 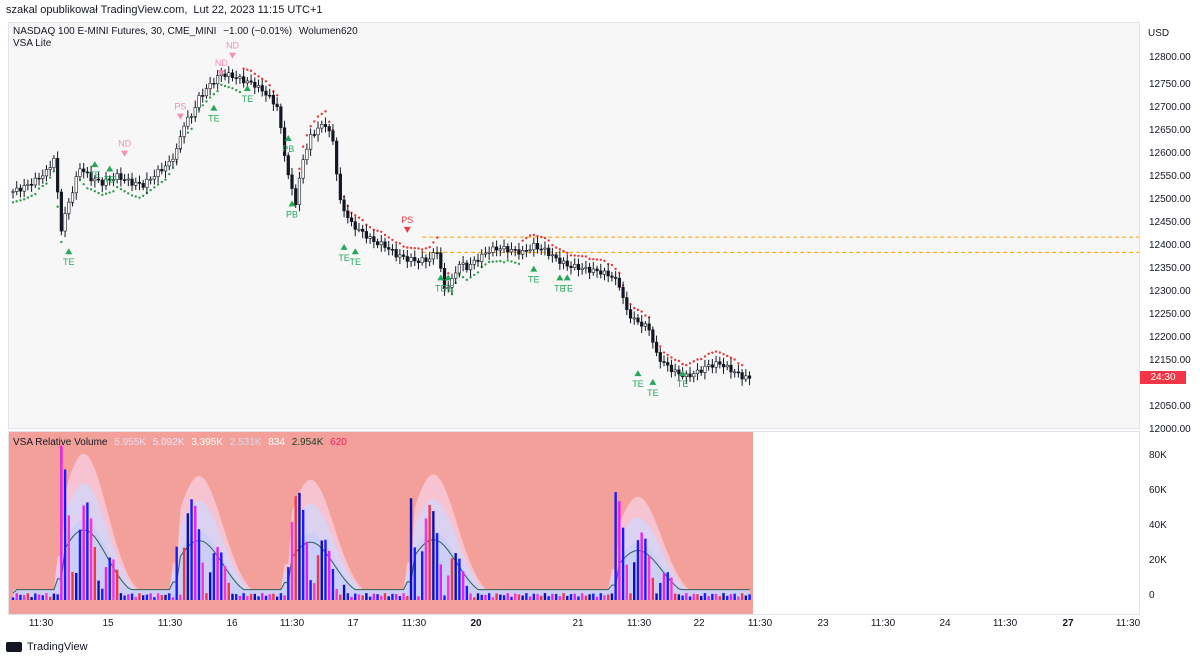 I want to click on volume-tick: 60K, so click(x=1158, y=490).